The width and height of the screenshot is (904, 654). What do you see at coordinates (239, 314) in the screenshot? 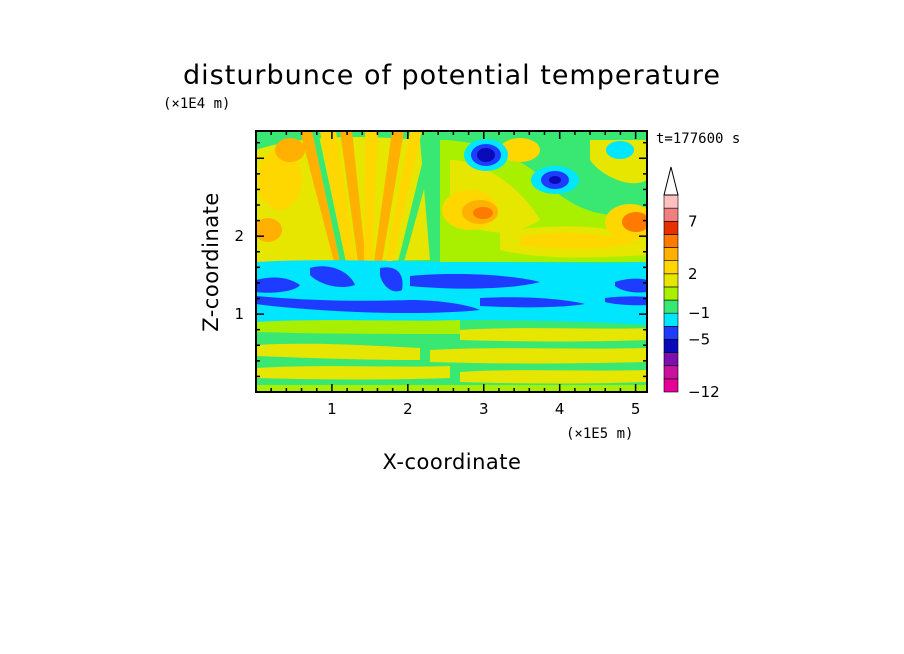
I see `y-tick-label: 1` at bounding box center [239, 314].